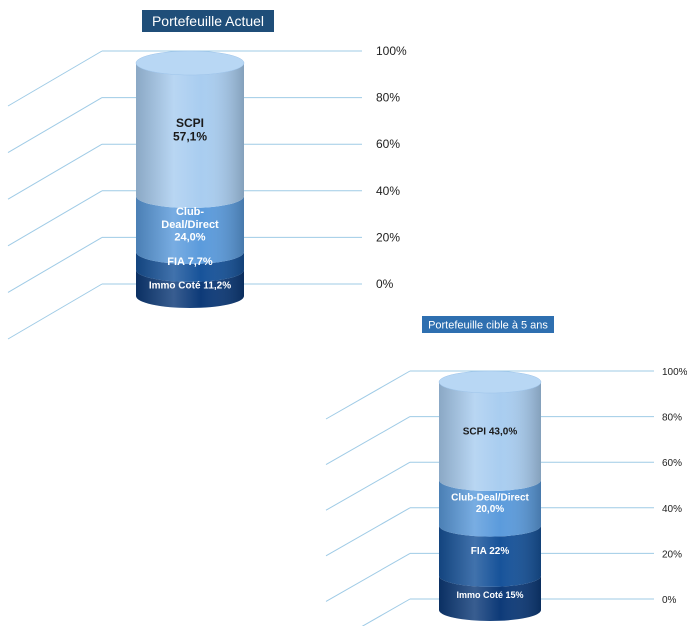 The image size is (687, 626). What do you see at coordinates (190, 224) in the screenshot?
I see `data-label-club-deal-direct: Club-Deal/Direct 24,0%` at bounding box center [190, 224].